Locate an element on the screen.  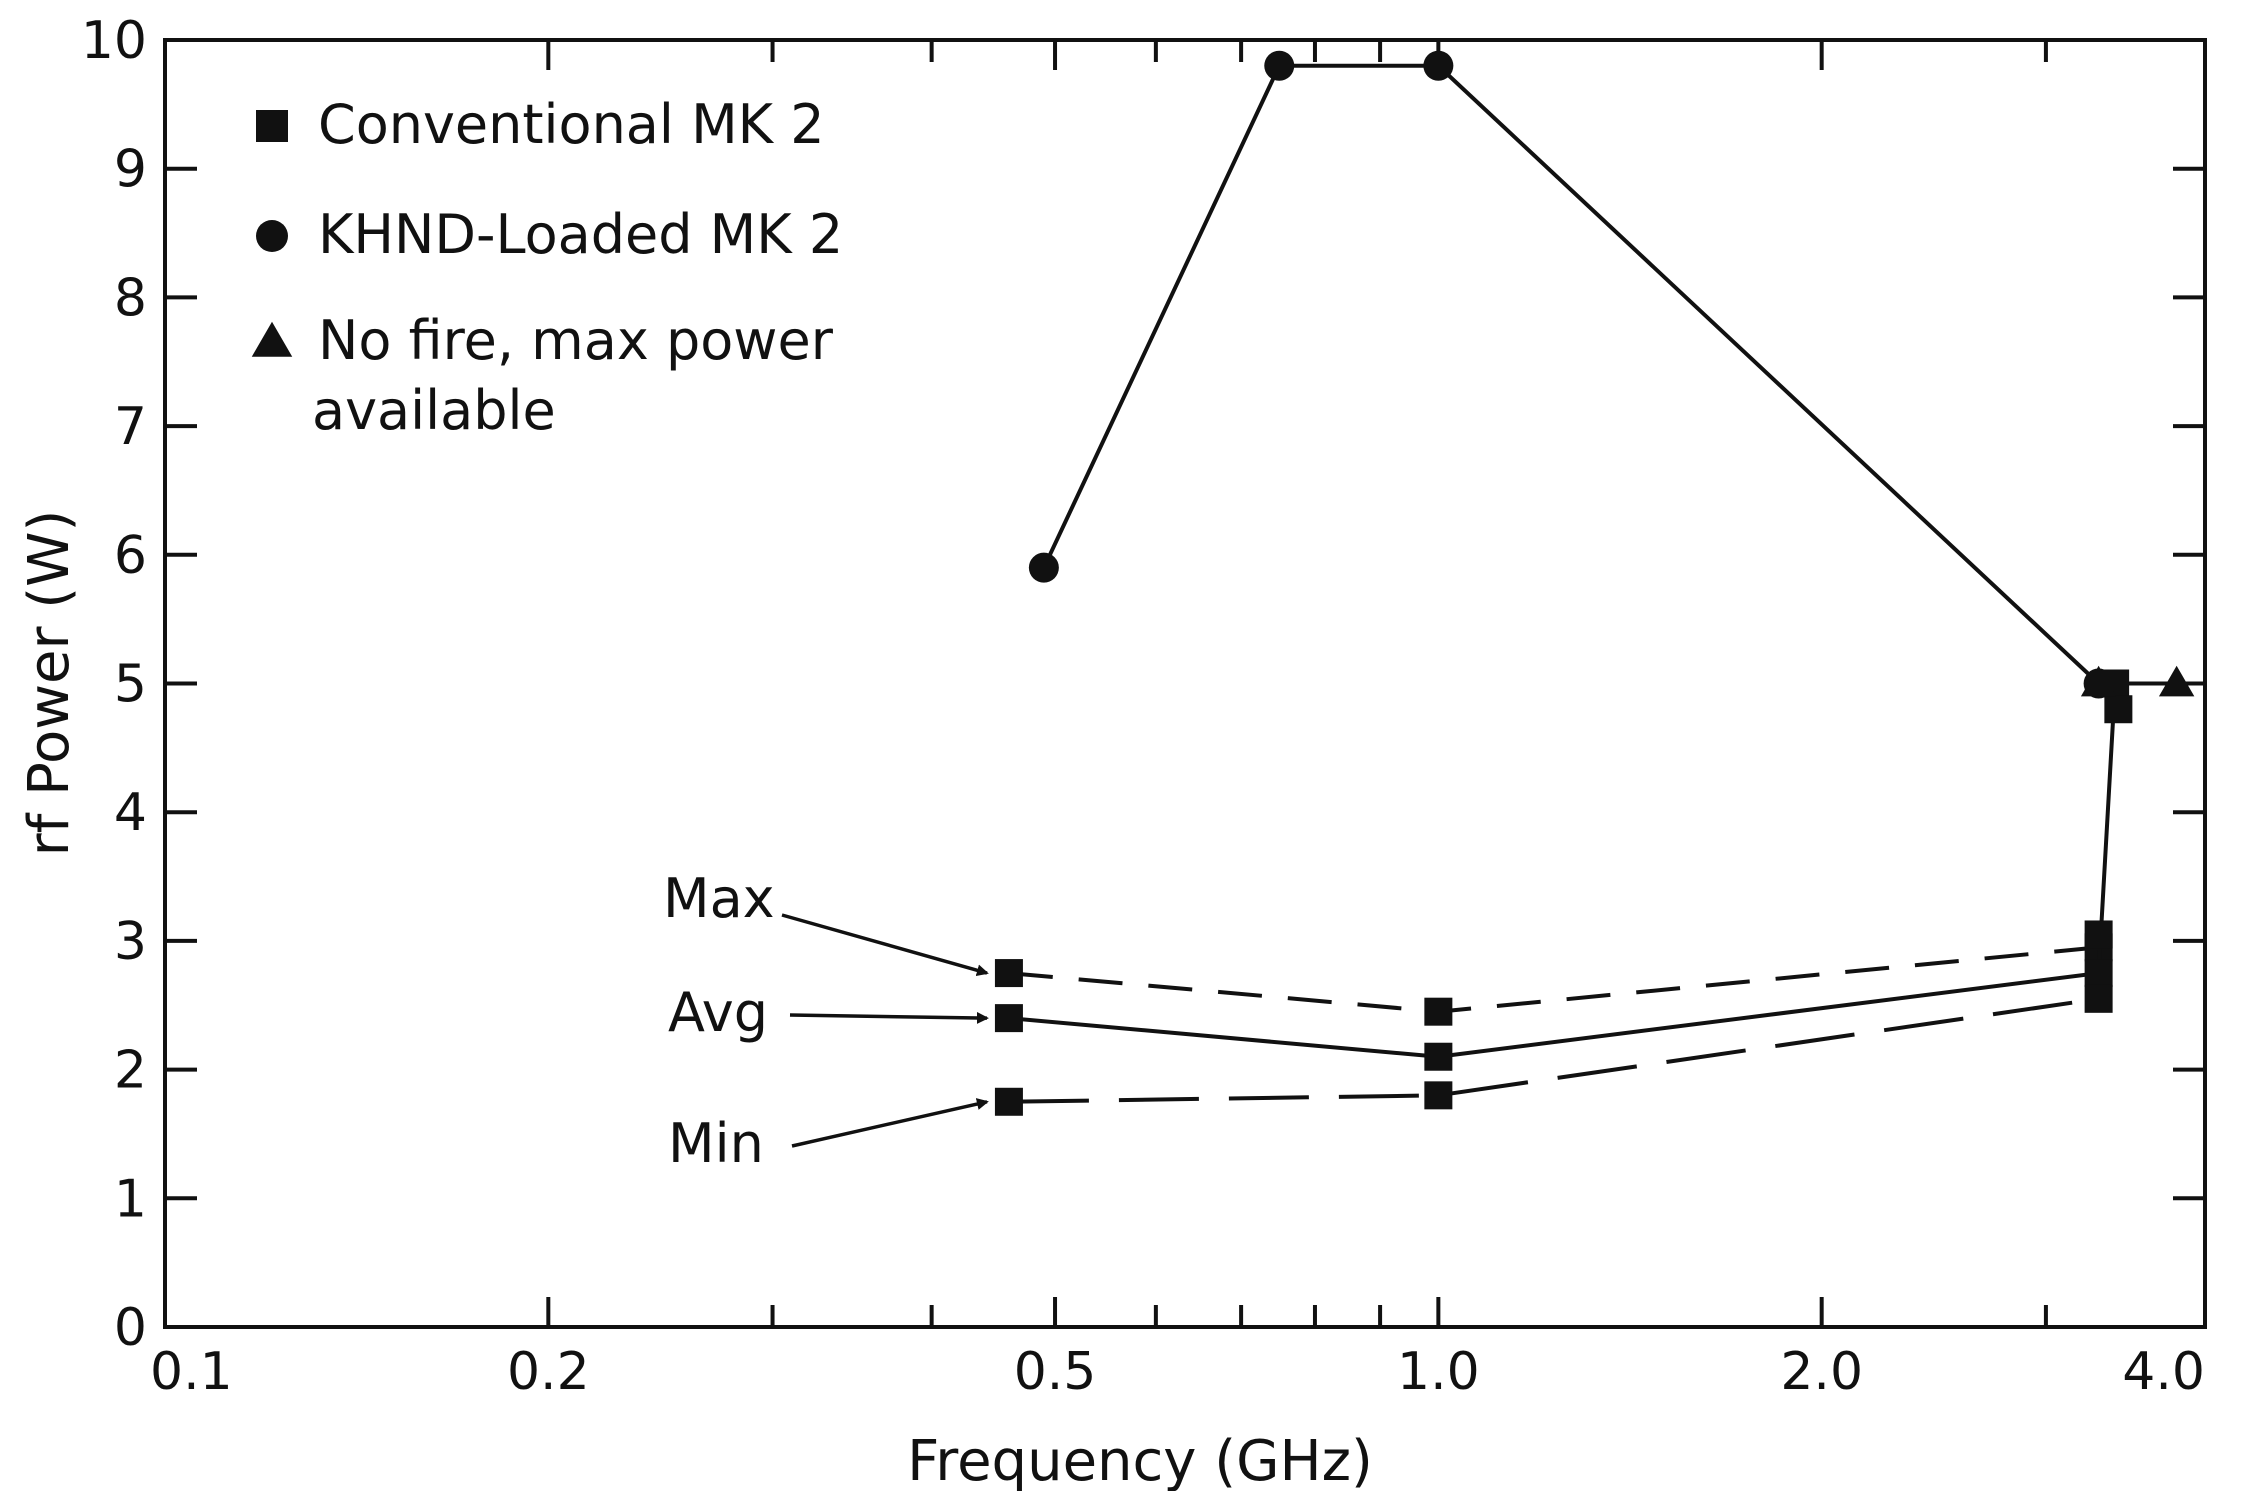
annotation-arrow-min is located at coordinates (890, 1123).